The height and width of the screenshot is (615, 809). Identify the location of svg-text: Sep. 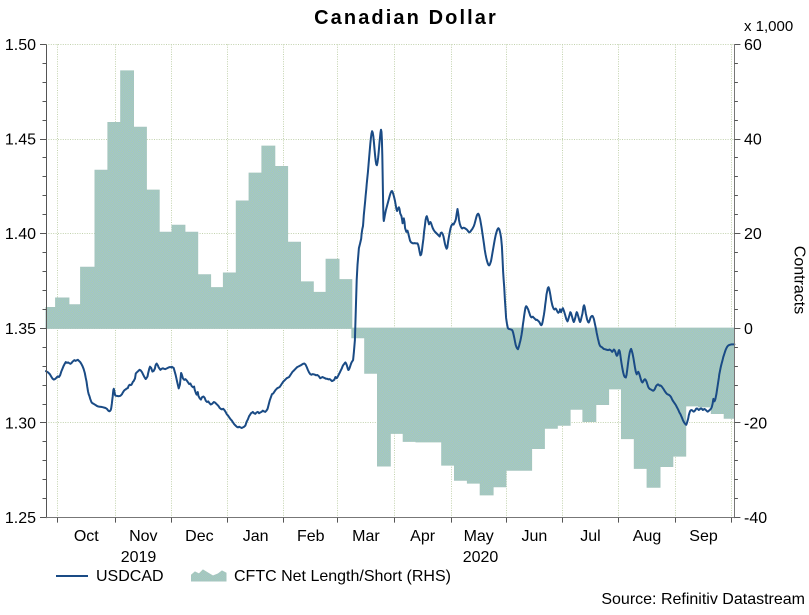
(703, 536).